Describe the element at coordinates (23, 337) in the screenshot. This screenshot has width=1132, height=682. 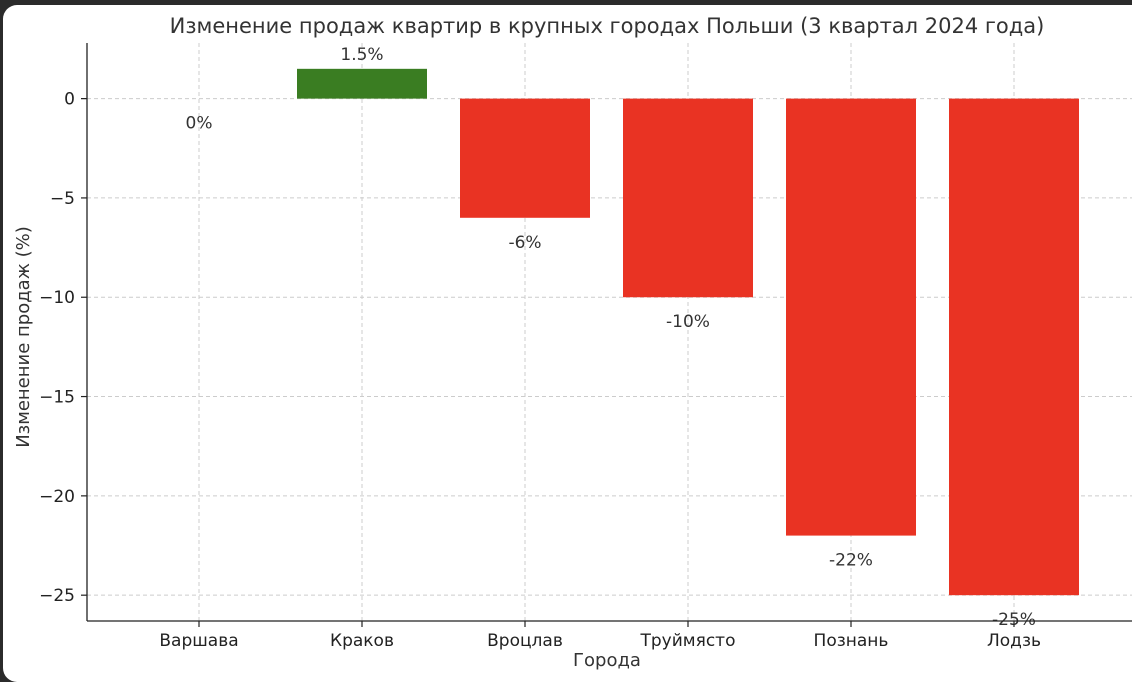
I see `y-axis-label: Изменение продаж (%)` at that location.